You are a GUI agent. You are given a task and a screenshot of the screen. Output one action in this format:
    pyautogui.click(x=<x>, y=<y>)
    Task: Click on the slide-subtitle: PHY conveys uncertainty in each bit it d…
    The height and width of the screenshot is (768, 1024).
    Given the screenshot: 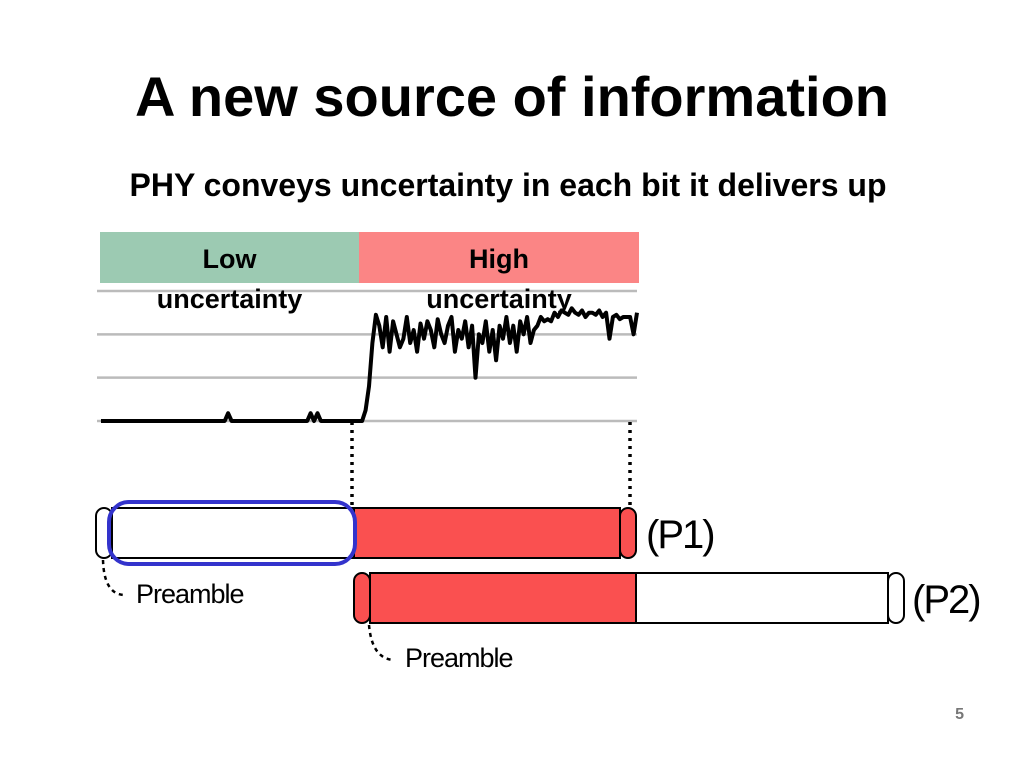 What is the action you would take?
    pyautogui.click(x=508, y=185)
    